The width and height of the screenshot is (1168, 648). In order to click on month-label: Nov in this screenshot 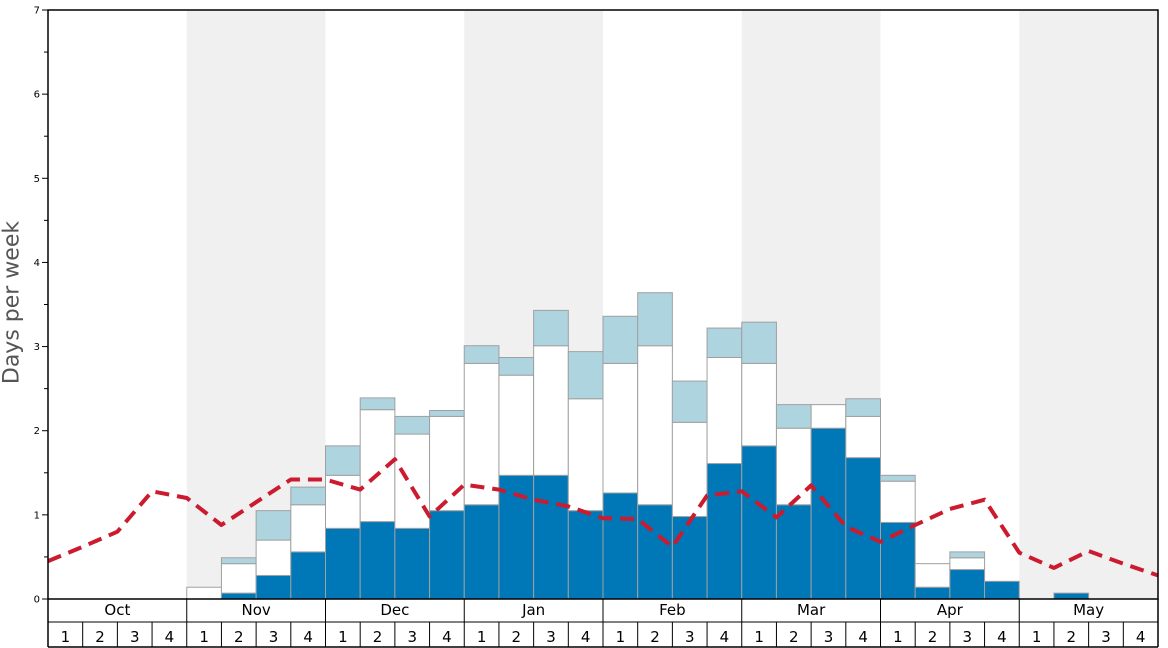, I will do `click(255, 610)`.